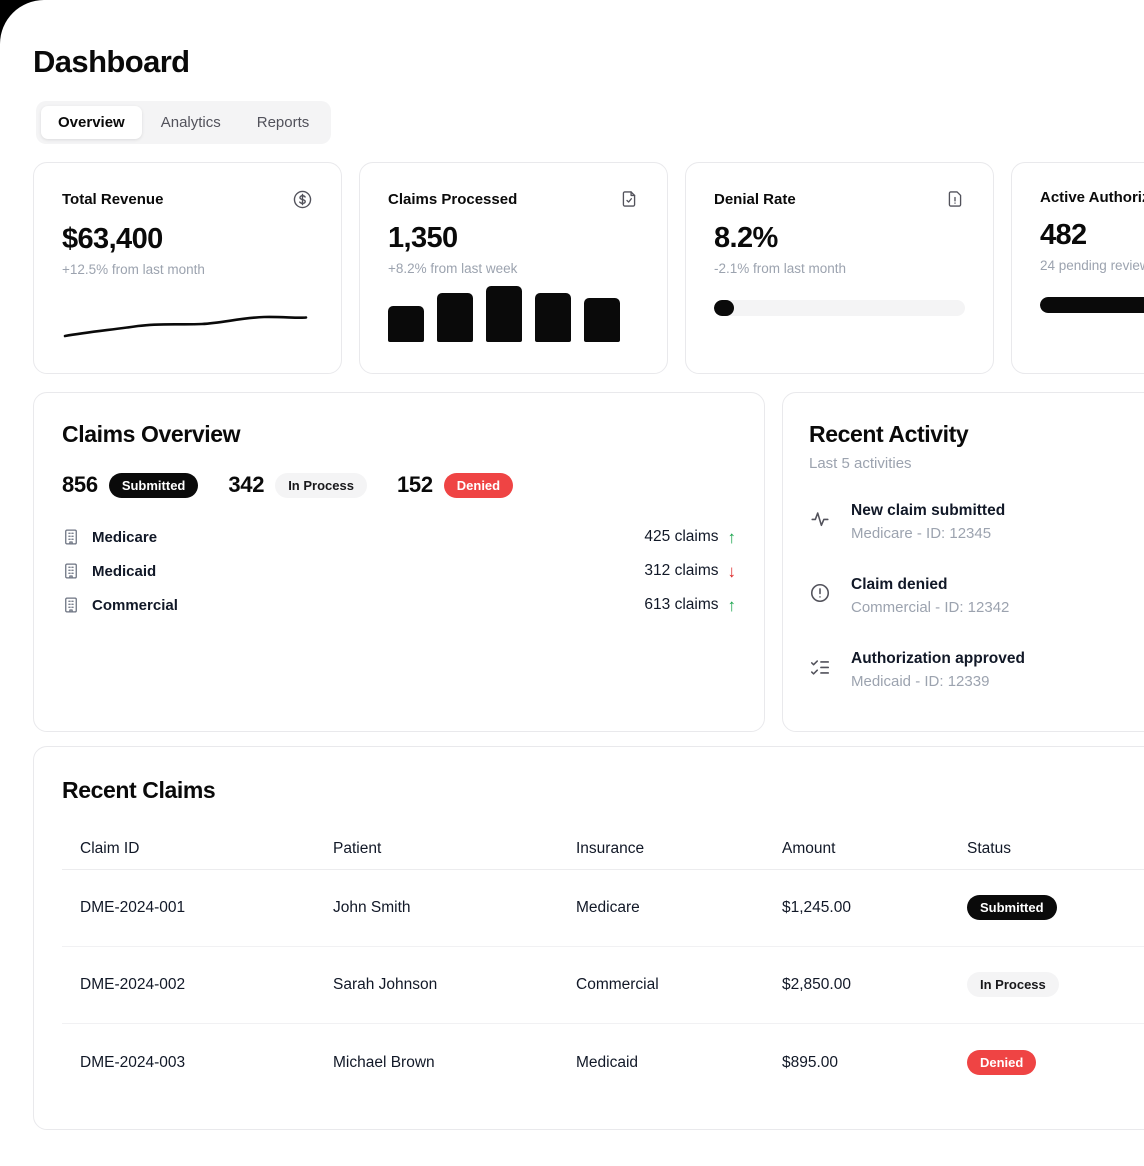 The image size is (1144, 1166). Describe the element at coordinates (732, 571) in the screenshot. I see `trend-down-icon: ↓` at that location.